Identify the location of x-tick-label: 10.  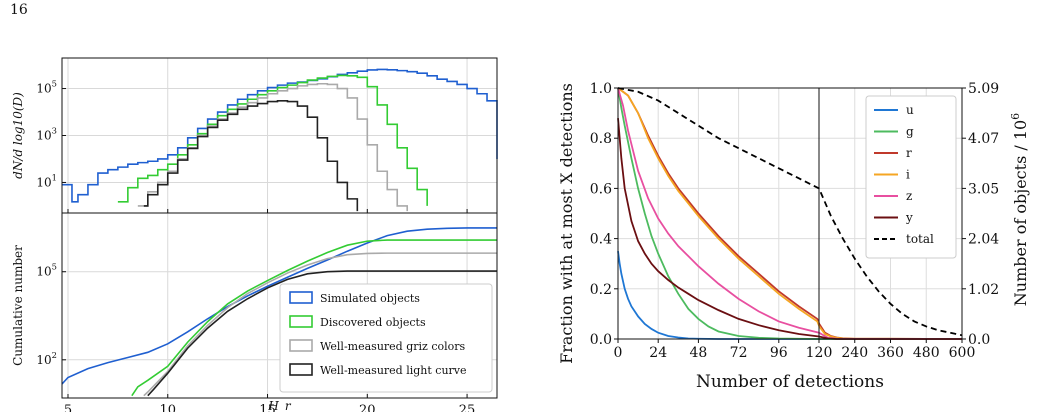
(167, 407).